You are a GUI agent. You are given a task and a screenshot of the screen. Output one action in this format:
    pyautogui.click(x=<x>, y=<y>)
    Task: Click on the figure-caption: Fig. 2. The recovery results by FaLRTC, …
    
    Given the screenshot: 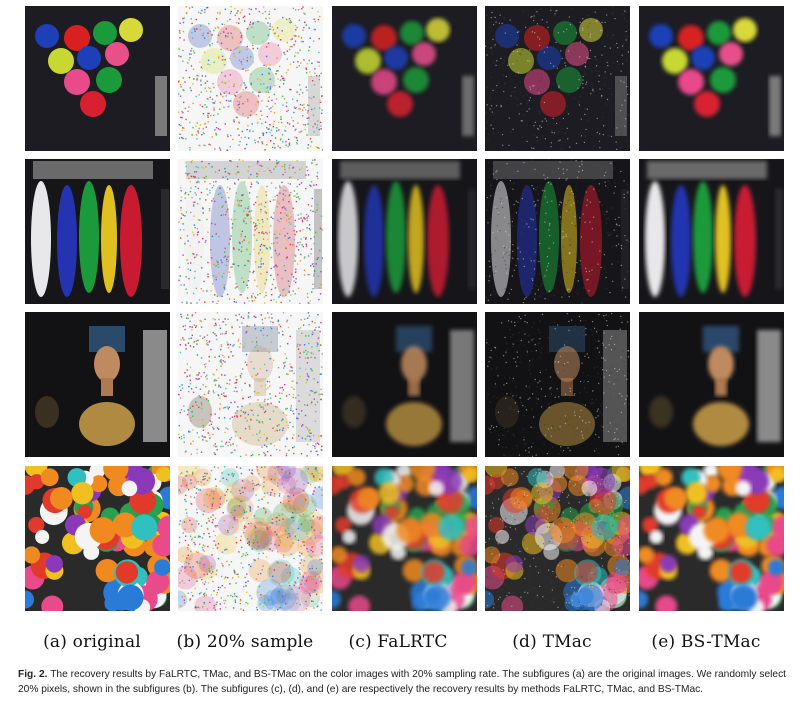 What is the action you would take?
    pyautogui.click(x=402, y=682)
    